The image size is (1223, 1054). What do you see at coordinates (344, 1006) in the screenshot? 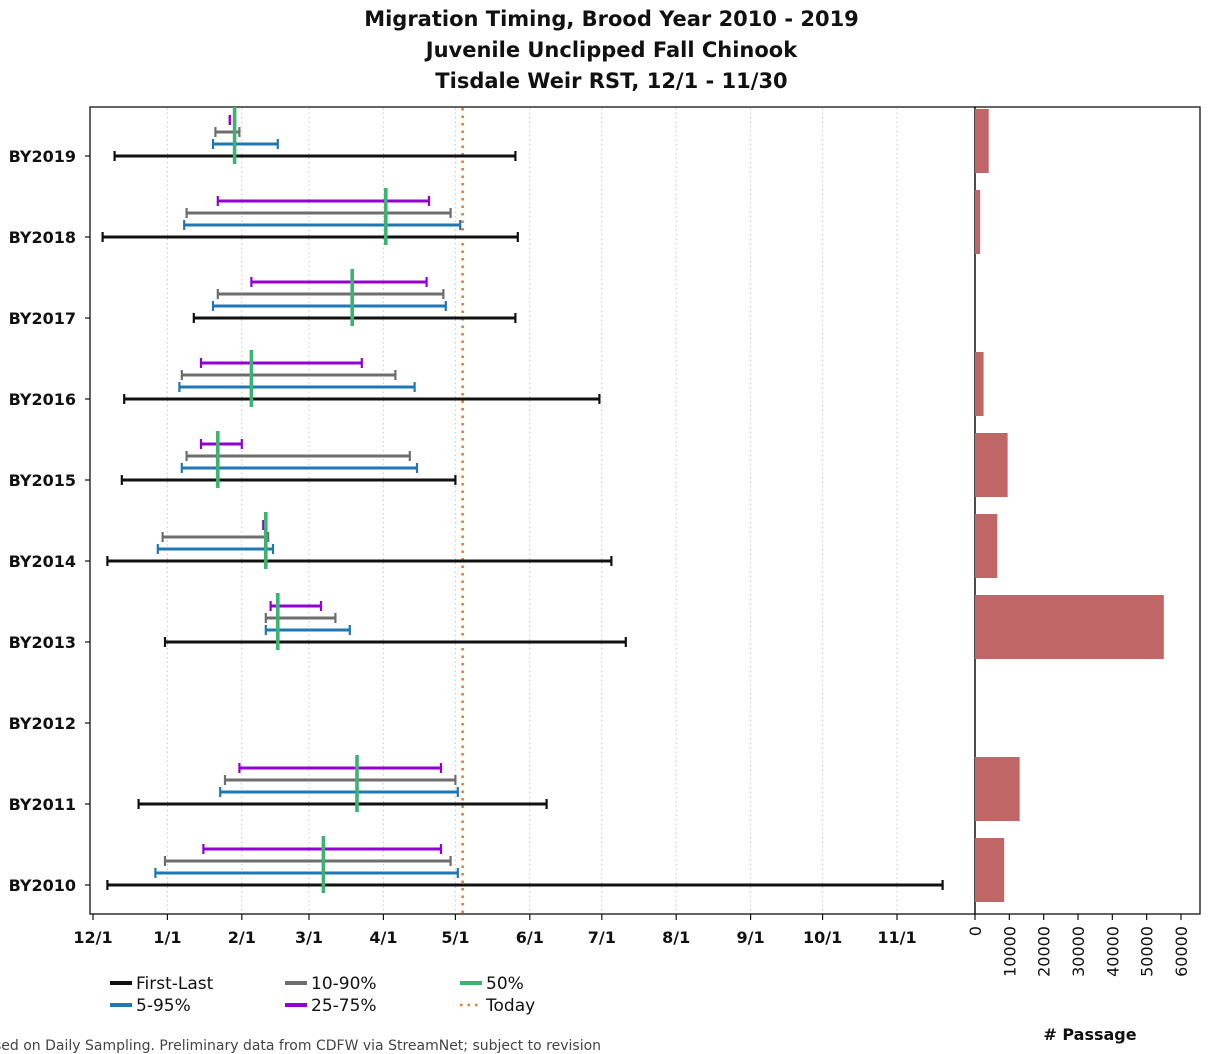
I see `legend-label: 25-75%` at bounding box center [344, 1006].